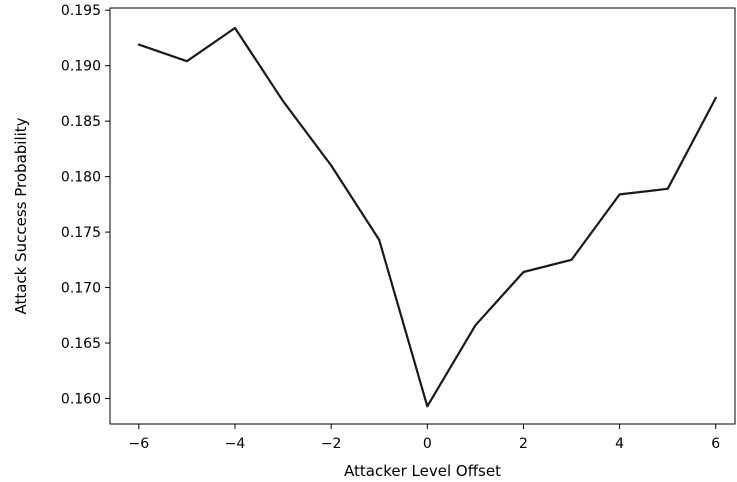  What do you see at coordinates (21, 215) in the screenshot?
I see `y-axis-label: Attack Success Probability` at bounding box center [21, 215].